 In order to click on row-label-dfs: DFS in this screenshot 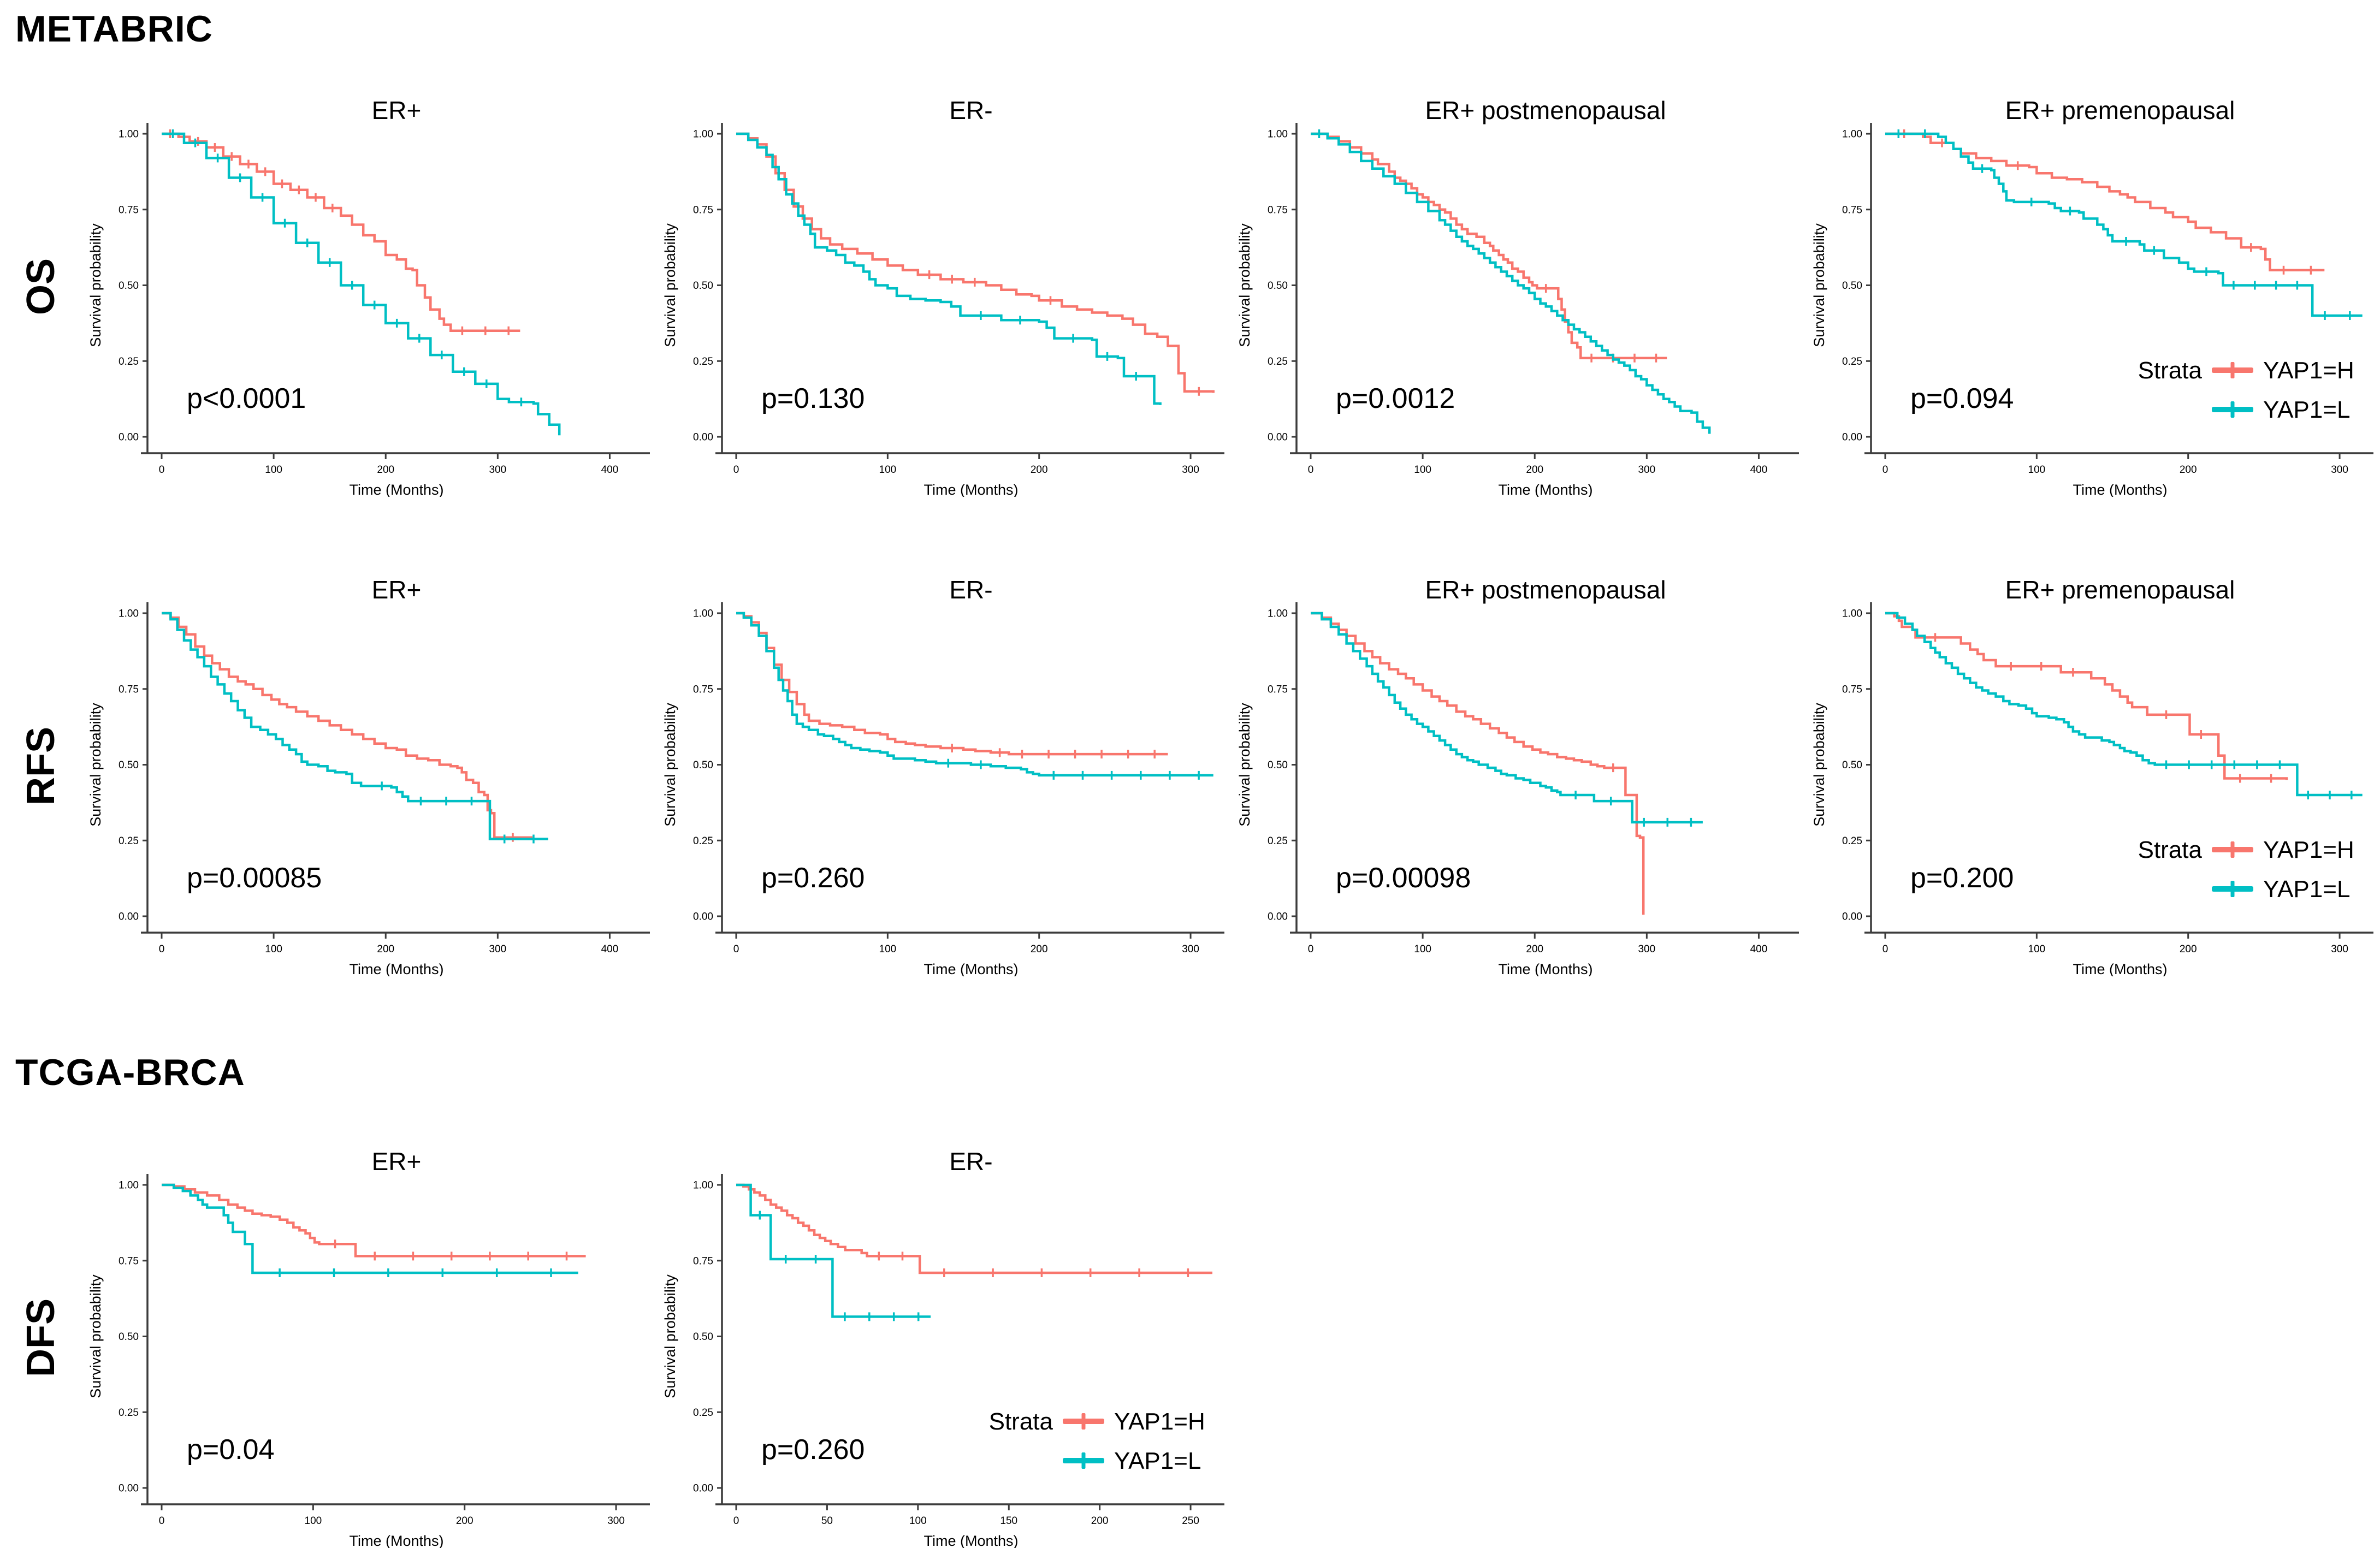, I will do `click(41, 1338)`.